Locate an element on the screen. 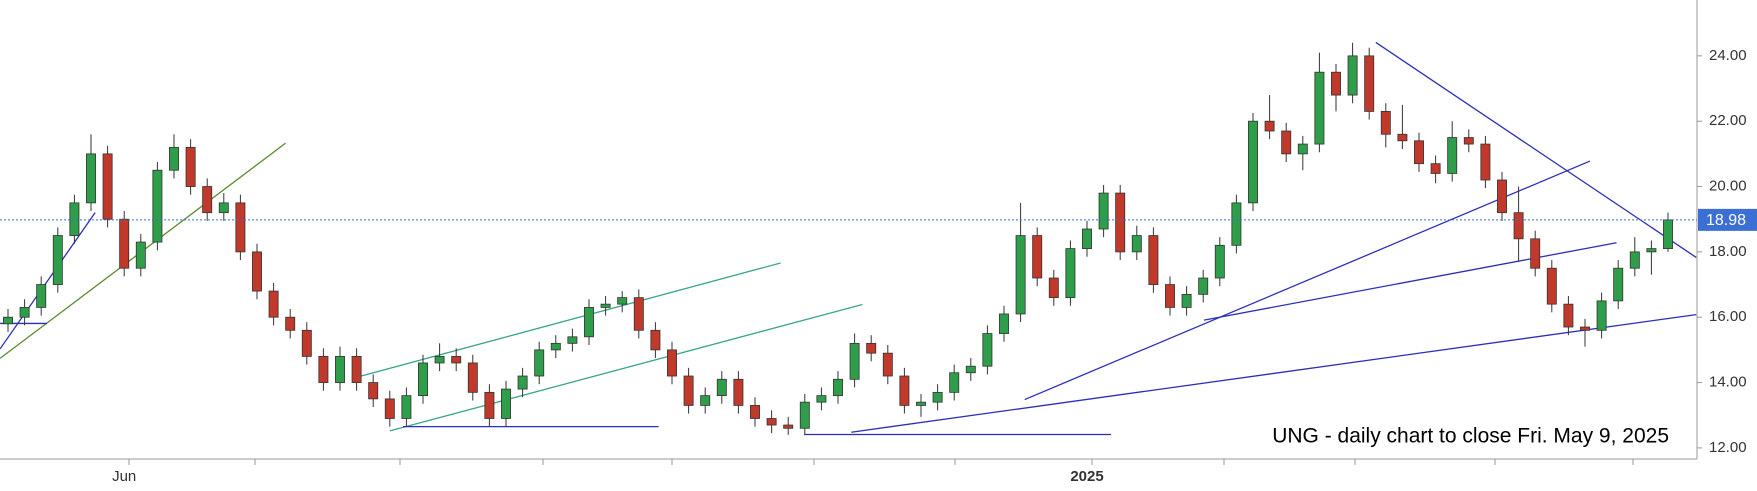  y-tick-label: 14.00 is located at coordinates (1728, 382).